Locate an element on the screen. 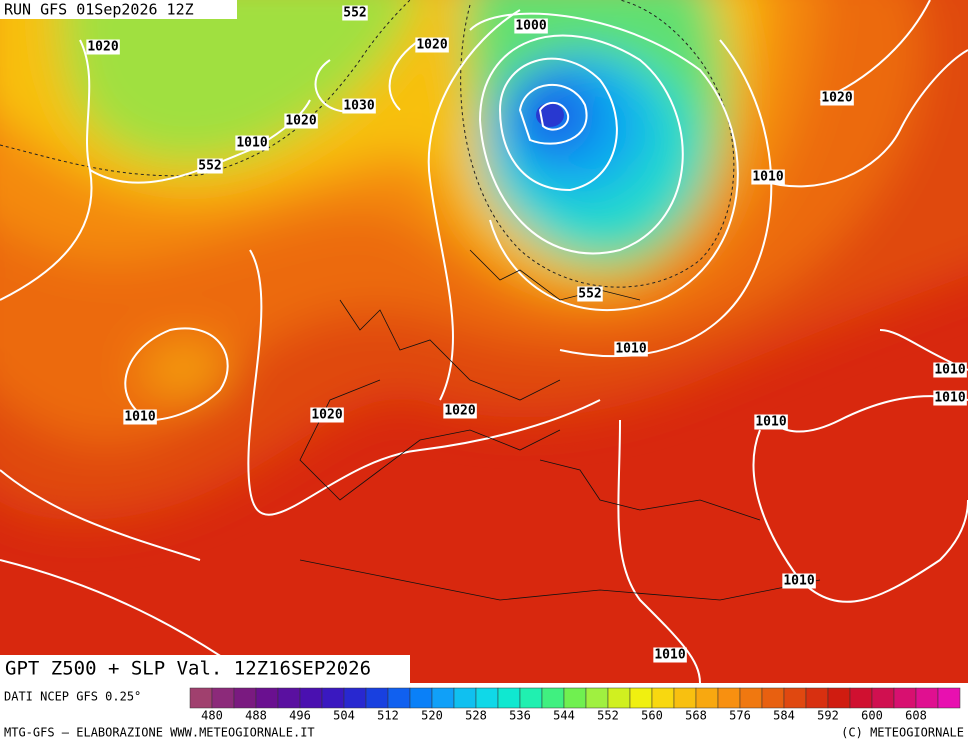 This screenshot has height=749, width=968. colorbar-label: 560 is located at coordinates (652, 716).